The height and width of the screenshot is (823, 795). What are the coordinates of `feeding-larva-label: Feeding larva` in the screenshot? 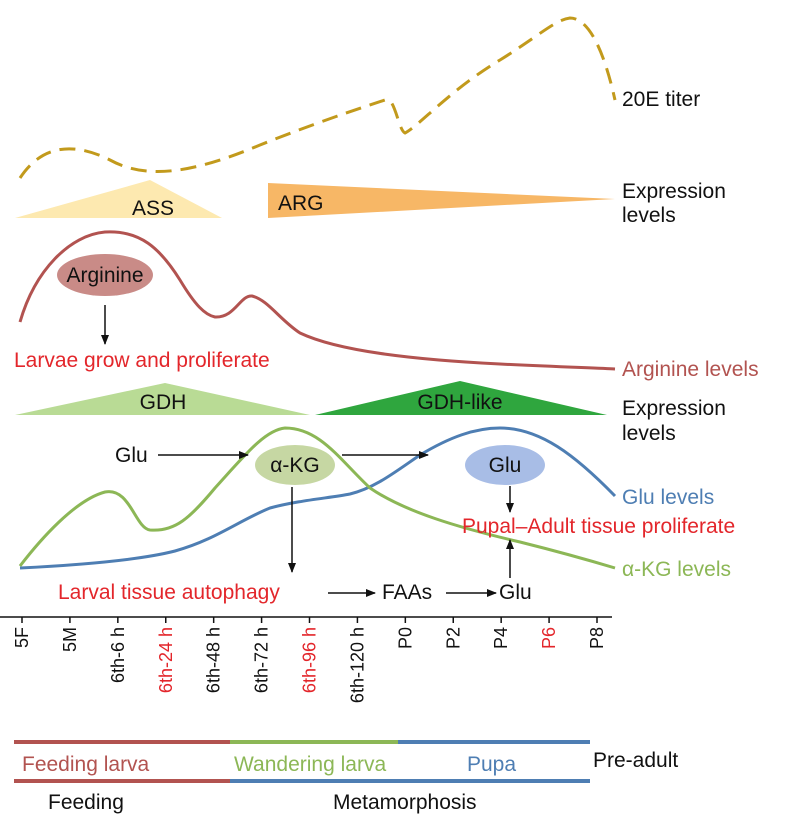 It's located at (86, 764).